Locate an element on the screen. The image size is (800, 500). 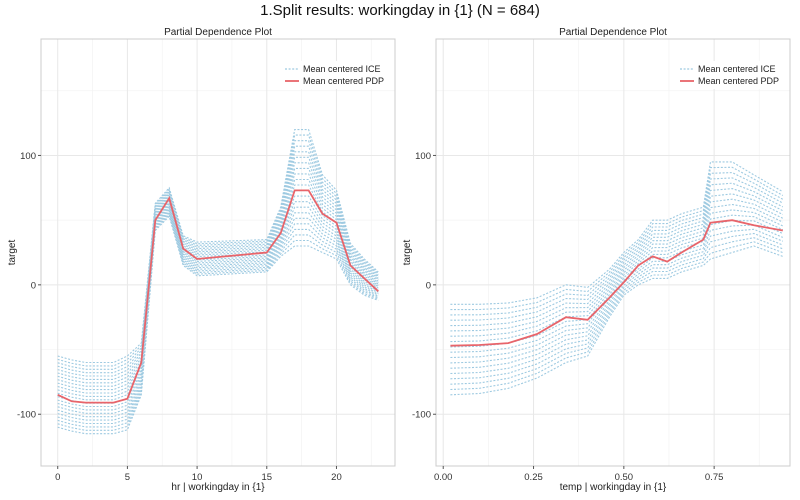
x-axis-label: hr | workingday in {1} is located at coordinates (218, 487).